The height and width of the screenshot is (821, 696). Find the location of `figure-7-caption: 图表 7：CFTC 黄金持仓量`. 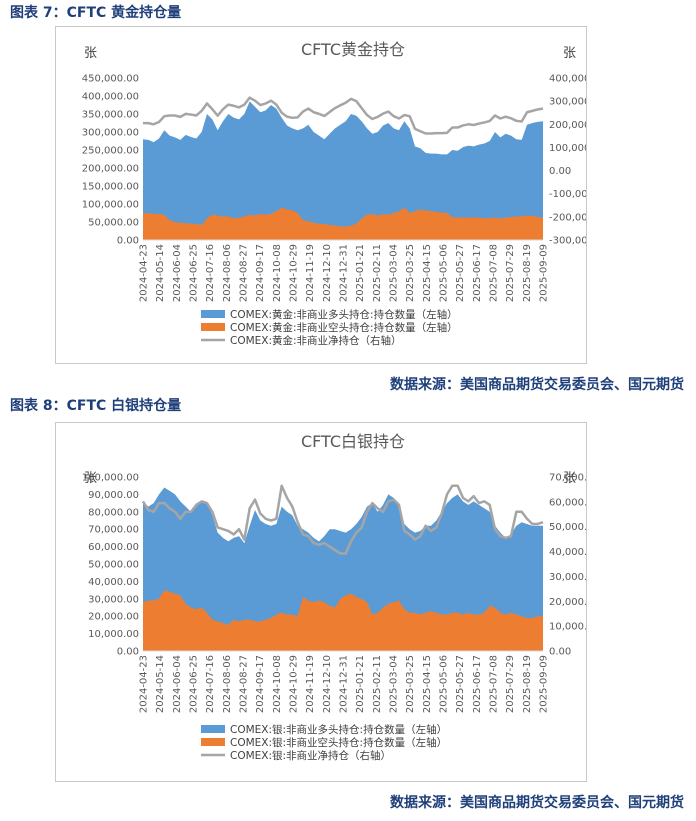

figure-7-caption: 图表 7：CFTC 黄金持仓量 is located at coordinates (96, 13).